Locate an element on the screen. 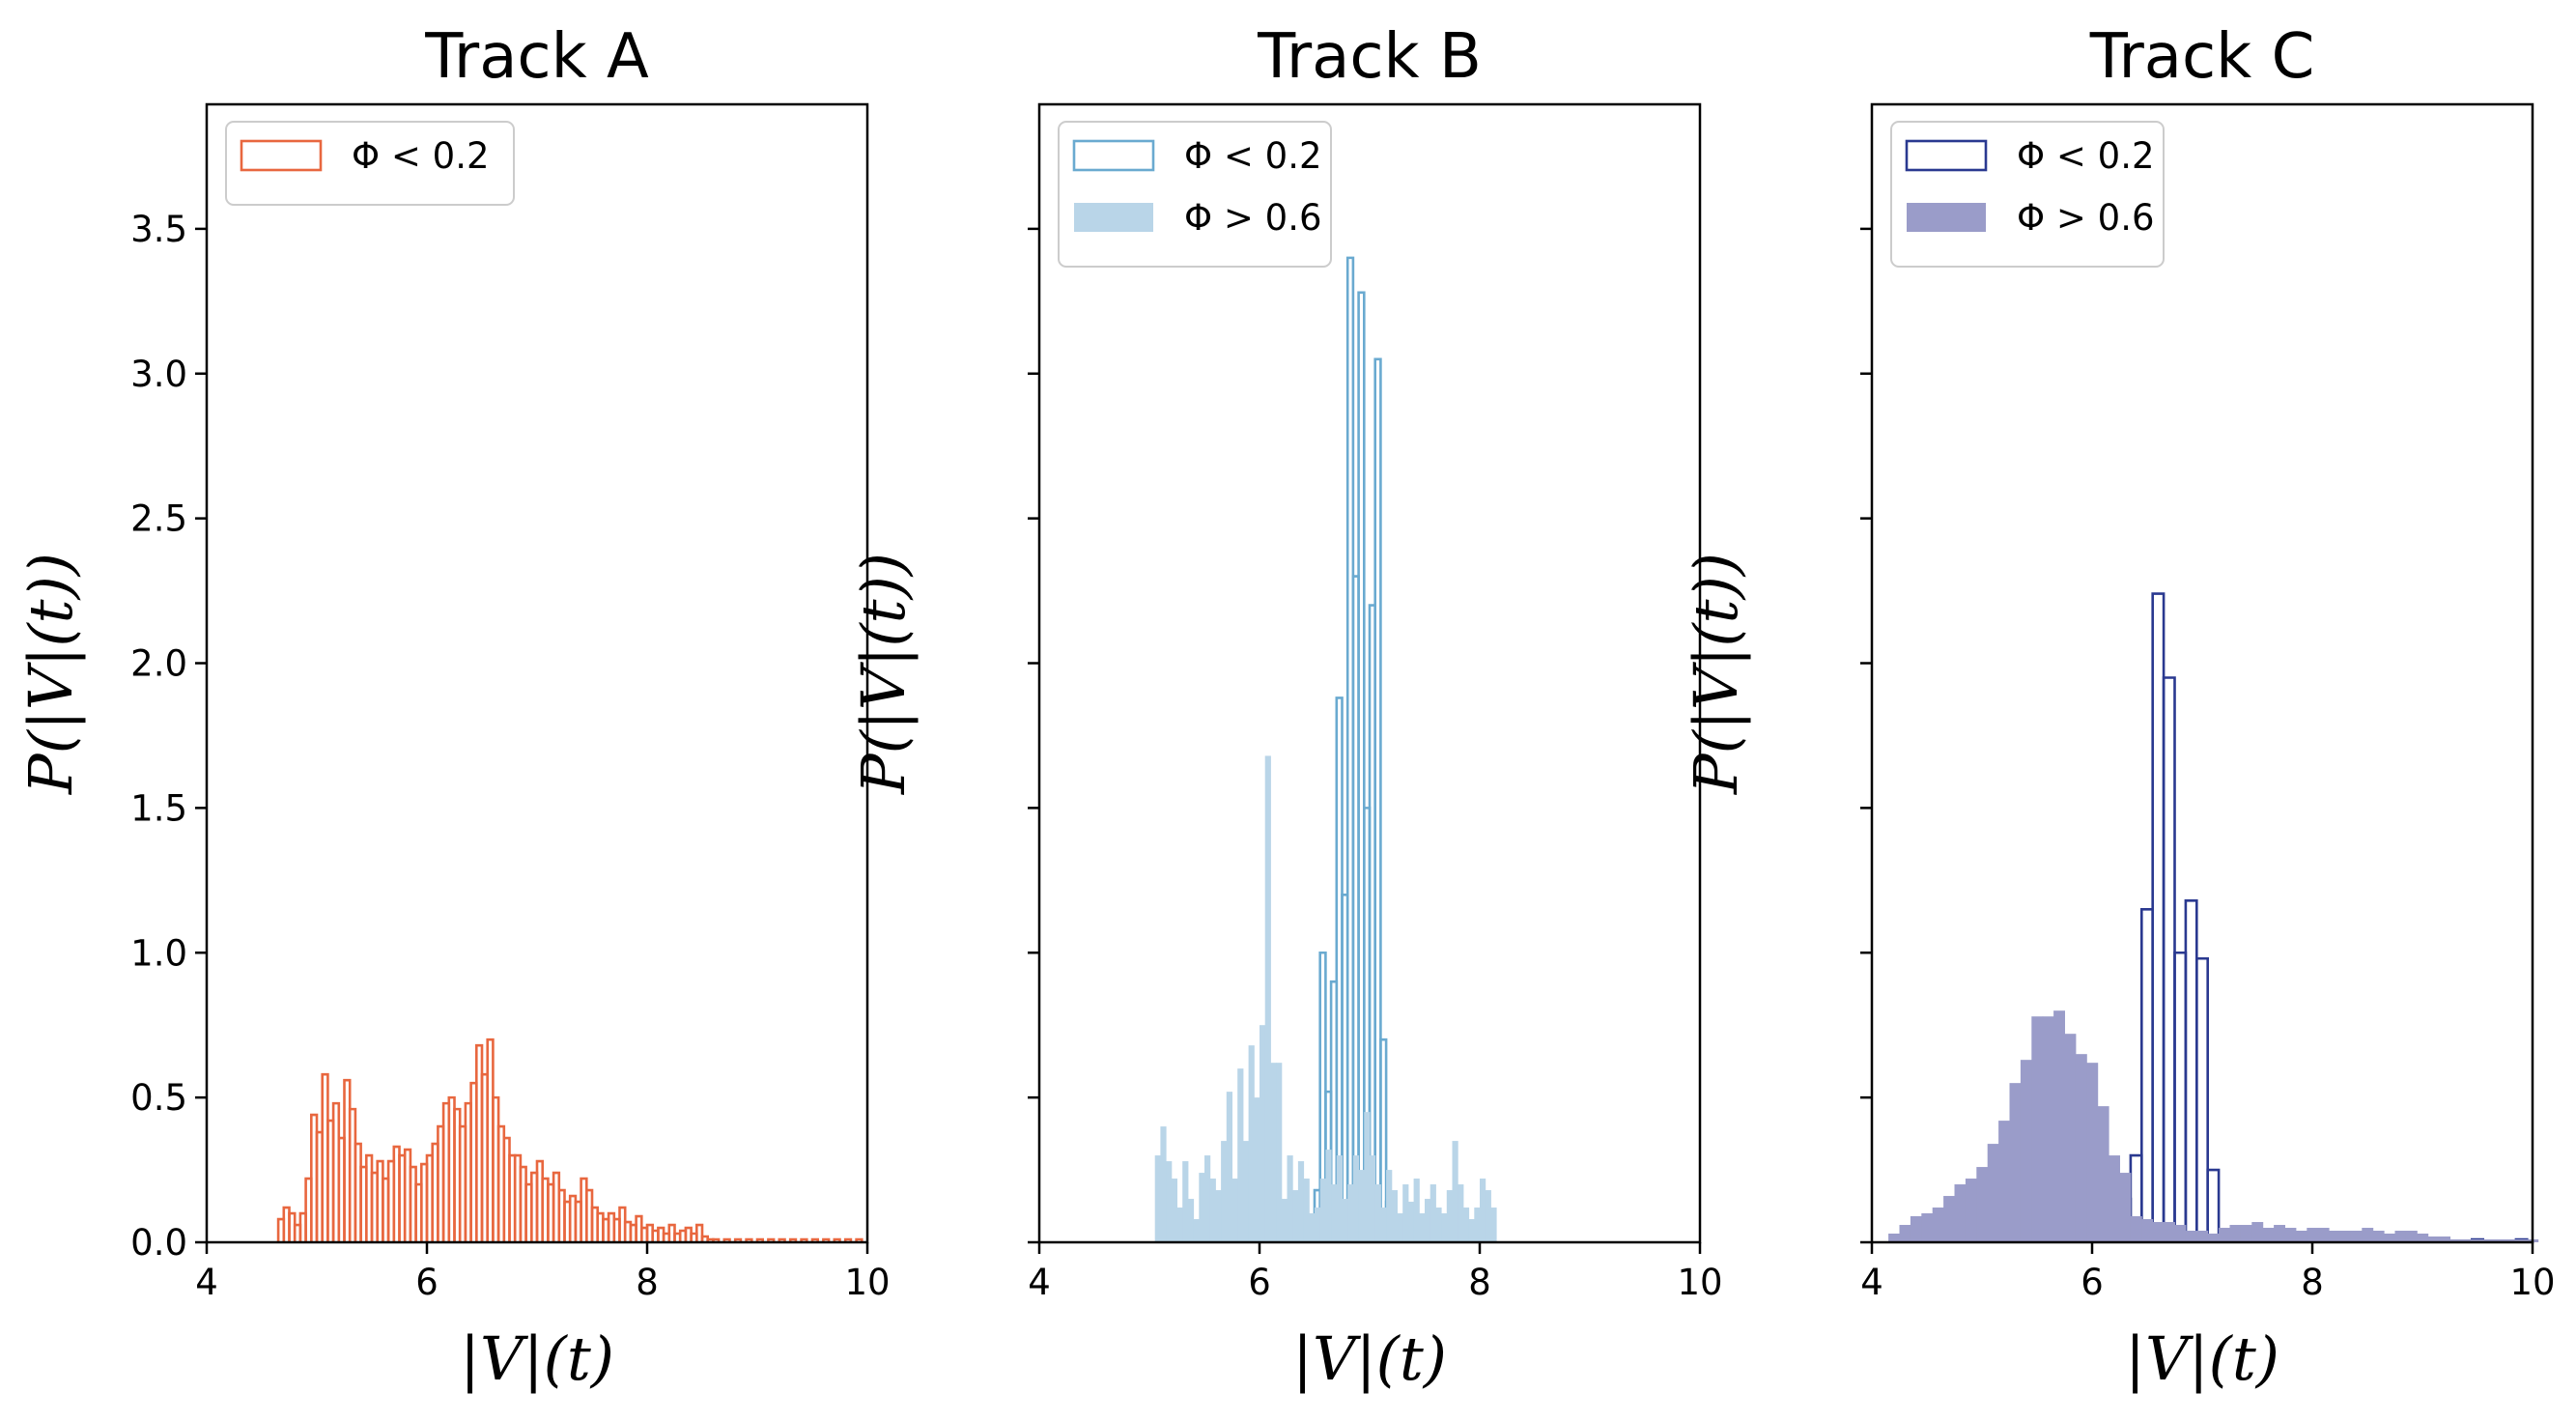  legend-label-2-1: Φ > 0.6 is located at coordinates (2086, 218).